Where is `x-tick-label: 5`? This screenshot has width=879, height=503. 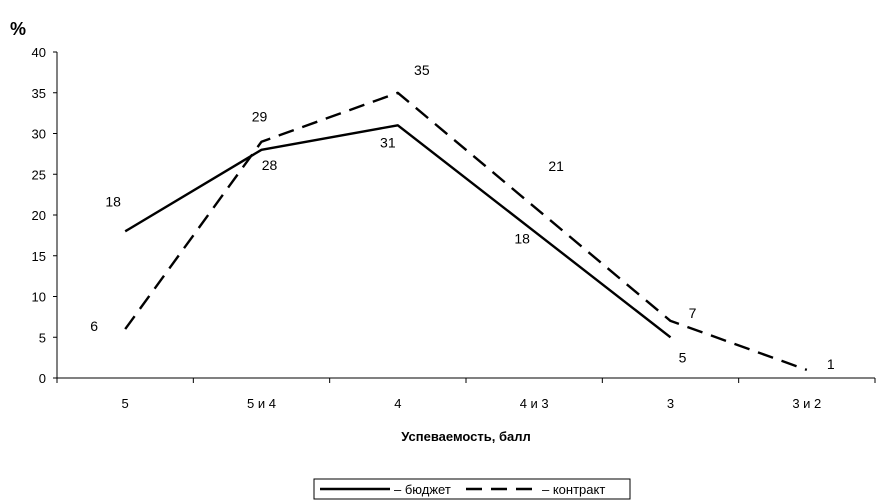
x-tick-label: 5 is located at coordinates (125, 403).